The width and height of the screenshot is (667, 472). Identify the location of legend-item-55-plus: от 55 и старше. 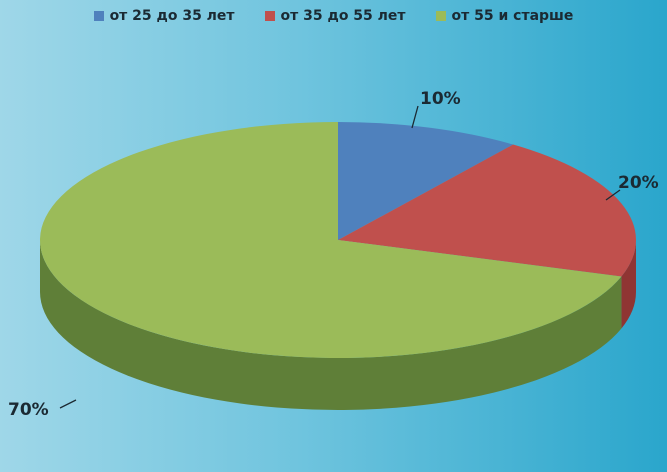
(504, 16).